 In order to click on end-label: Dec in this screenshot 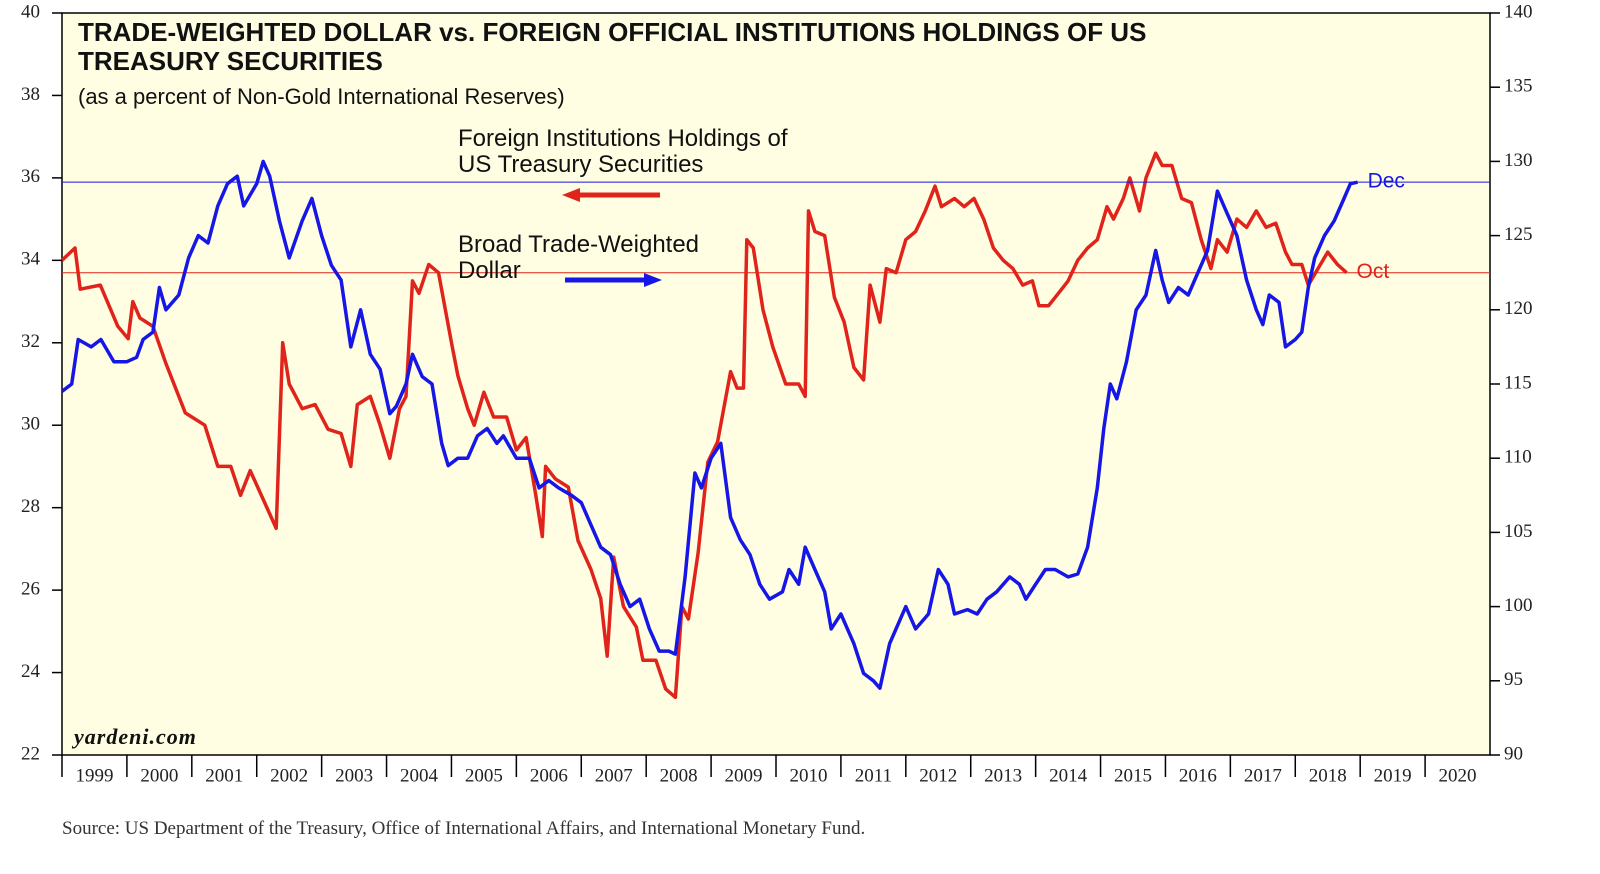, I will do `click(1386, 181)`.